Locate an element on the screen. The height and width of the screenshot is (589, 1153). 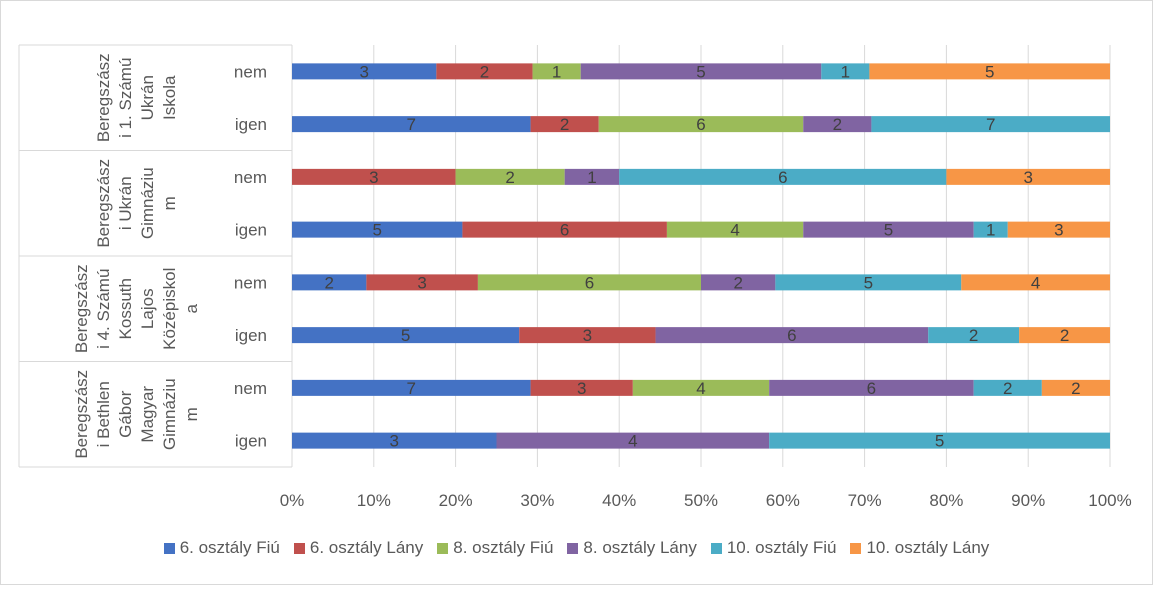
x-tick-label: 10% is located at coordinates (374, 500).